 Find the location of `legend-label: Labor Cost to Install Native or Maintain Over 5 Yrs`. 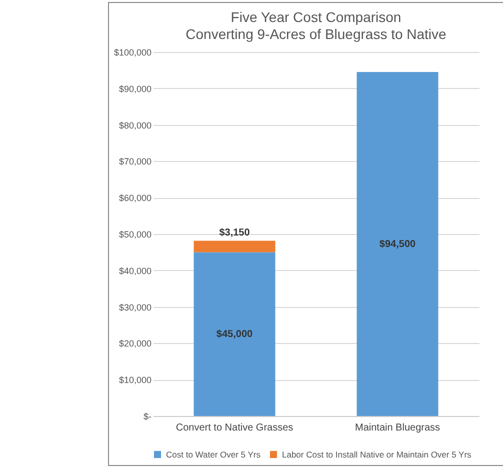

legend-label: Labor Cost to Install Native or Maintain Over 5 Yrs is located at coordinates (377, 455).